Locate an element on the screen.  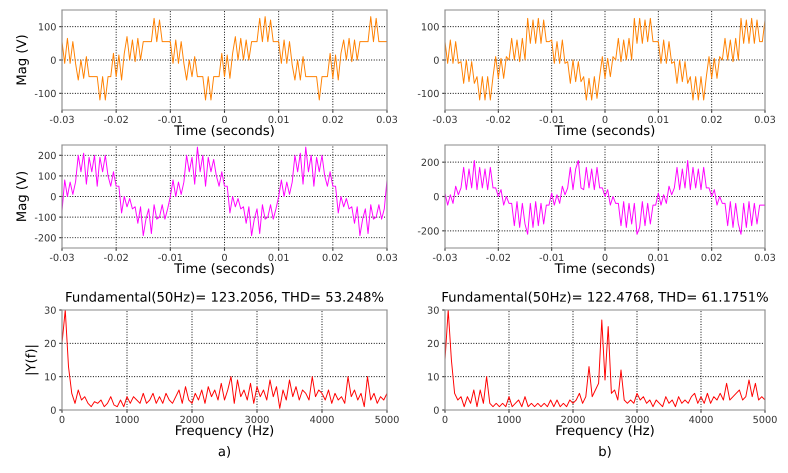
text: a) is located at coordinates (224, 452).